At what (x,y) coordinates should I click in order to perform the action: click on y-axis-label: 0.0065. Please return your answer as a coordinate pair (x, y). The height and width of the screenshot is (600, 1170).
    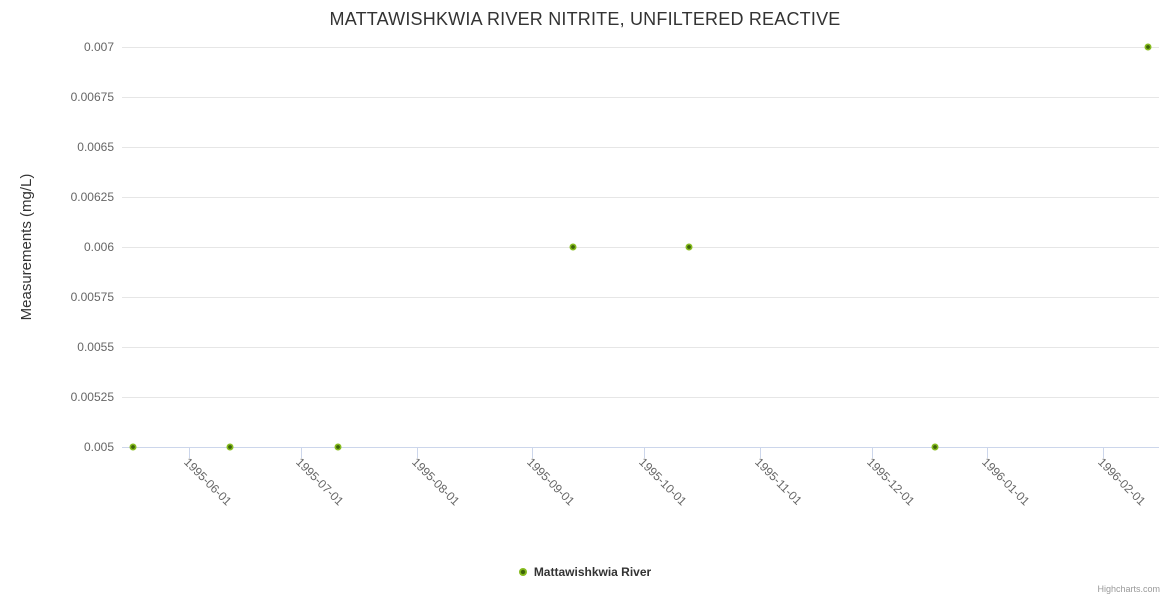
    Looking at the image, I should click on (95, 147).